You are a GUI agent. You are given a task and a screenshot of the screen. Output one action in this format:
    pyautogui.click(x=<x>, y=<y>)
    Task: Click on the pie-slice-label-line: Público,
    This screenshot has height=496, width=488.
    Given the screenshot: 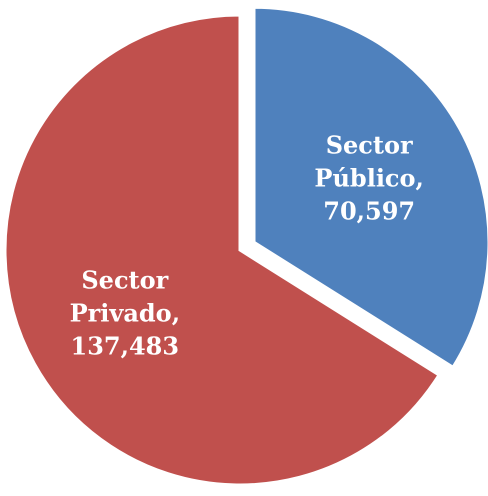 What is the action you would take?
    pyautogui.click(x=369, y=178)
    